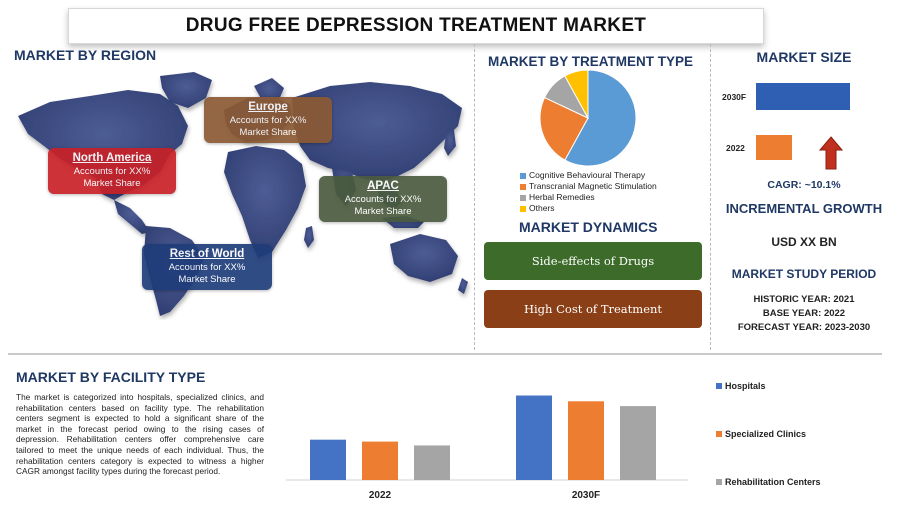  What do you see at coordinates (207, 279) in the screenshot?
I see `region-rest-of-world-label: Market Share` at bounding box center [207, 279].